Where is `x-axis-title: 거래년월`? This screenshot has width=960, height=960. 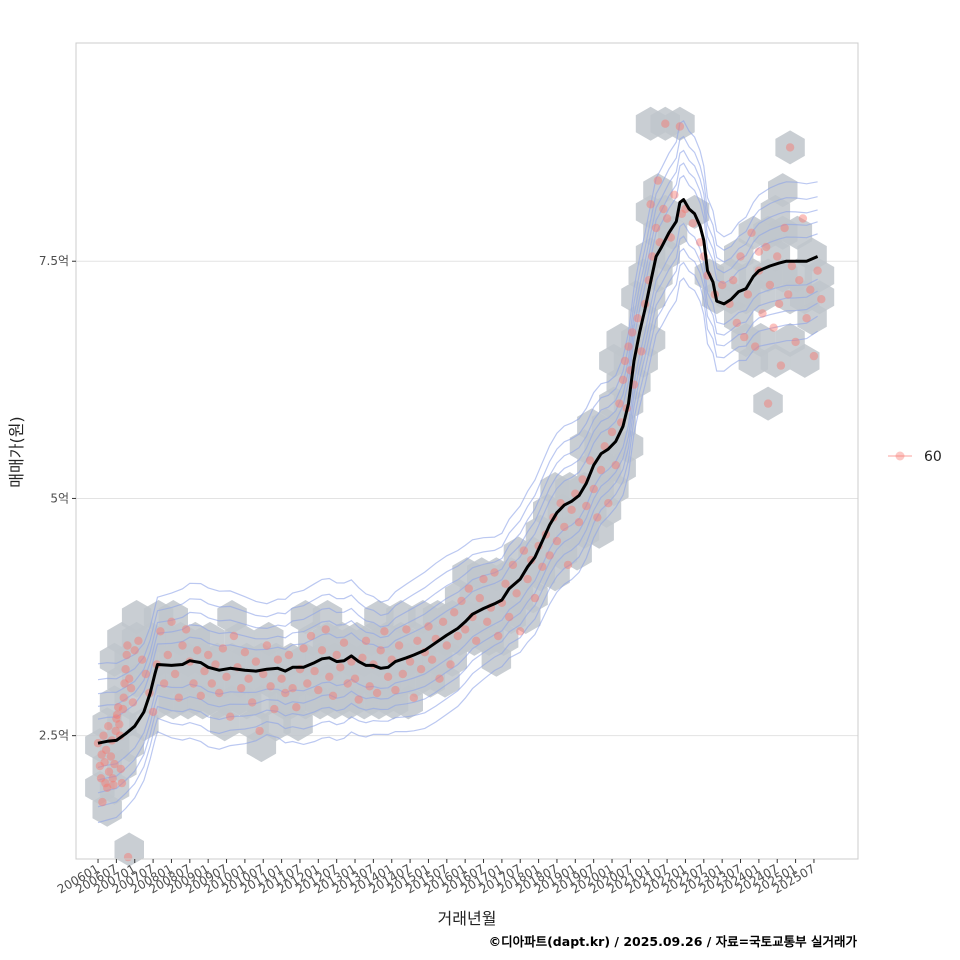
x-axis-title: 거래년월 is located at coordinates (467, 918).